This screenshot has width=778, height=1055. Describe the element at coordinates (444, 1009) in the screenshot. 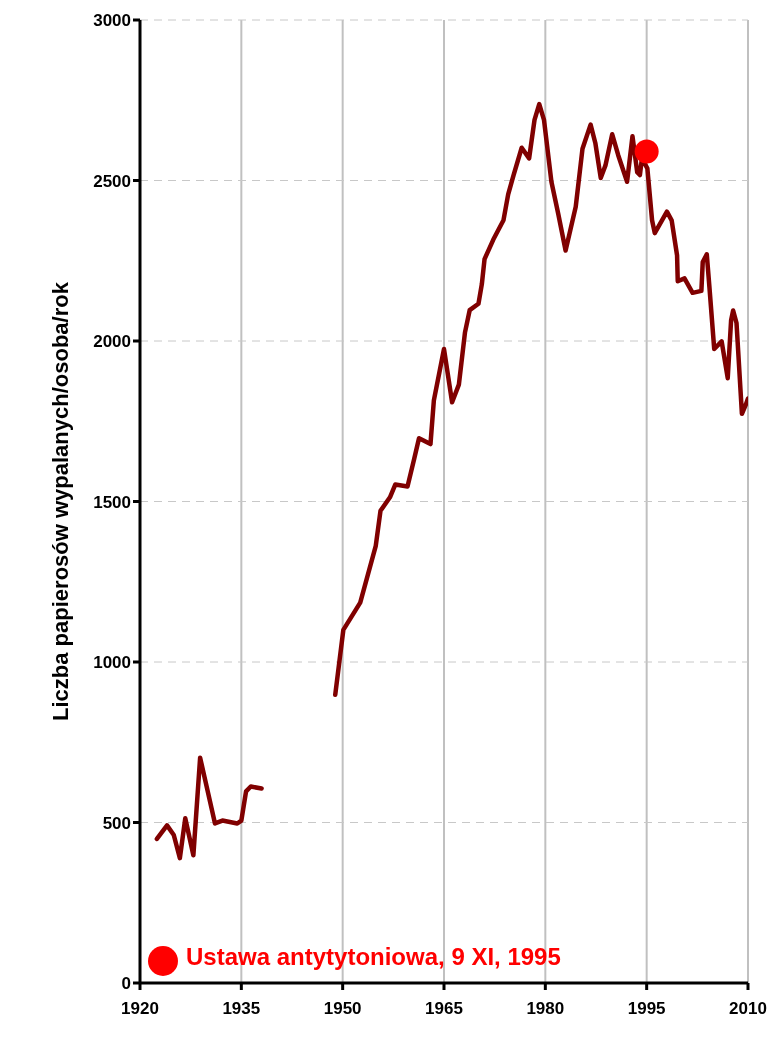

I see `x-tick-label: 1965` at that location.